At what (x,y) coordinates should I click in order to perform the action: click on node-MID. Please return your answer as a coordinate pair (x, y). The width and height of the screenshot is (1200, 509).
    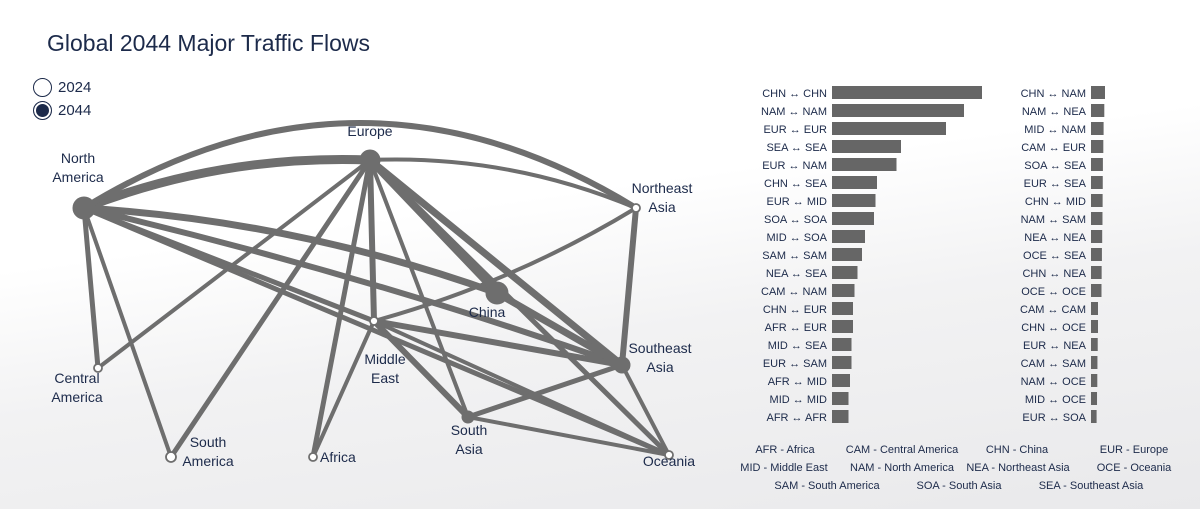
    Looking at the image, I should click on (374, 321).